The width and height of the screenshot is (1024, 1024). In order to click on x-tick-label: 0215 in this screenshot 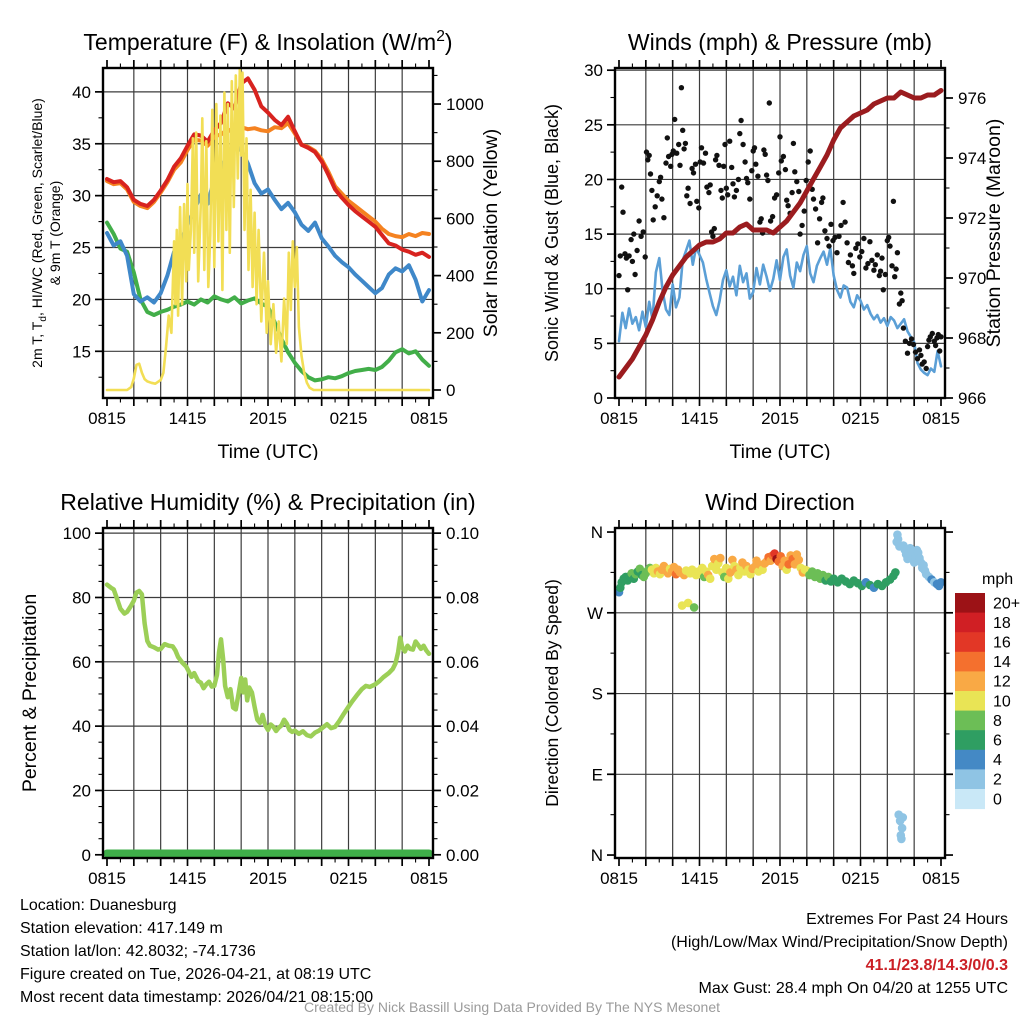, I will do `click(349, 878)`.